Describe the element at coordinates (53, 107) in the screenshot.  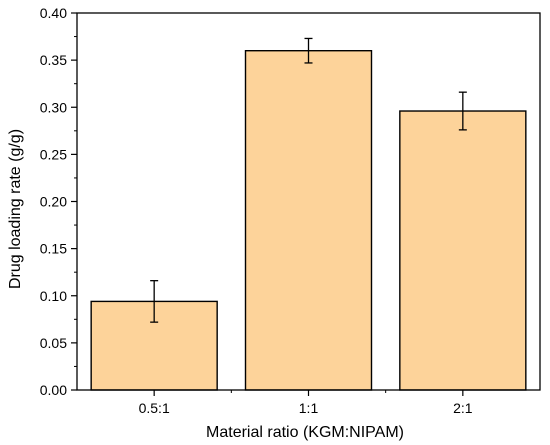
I see `y-tick-label: 0.30` at that location.